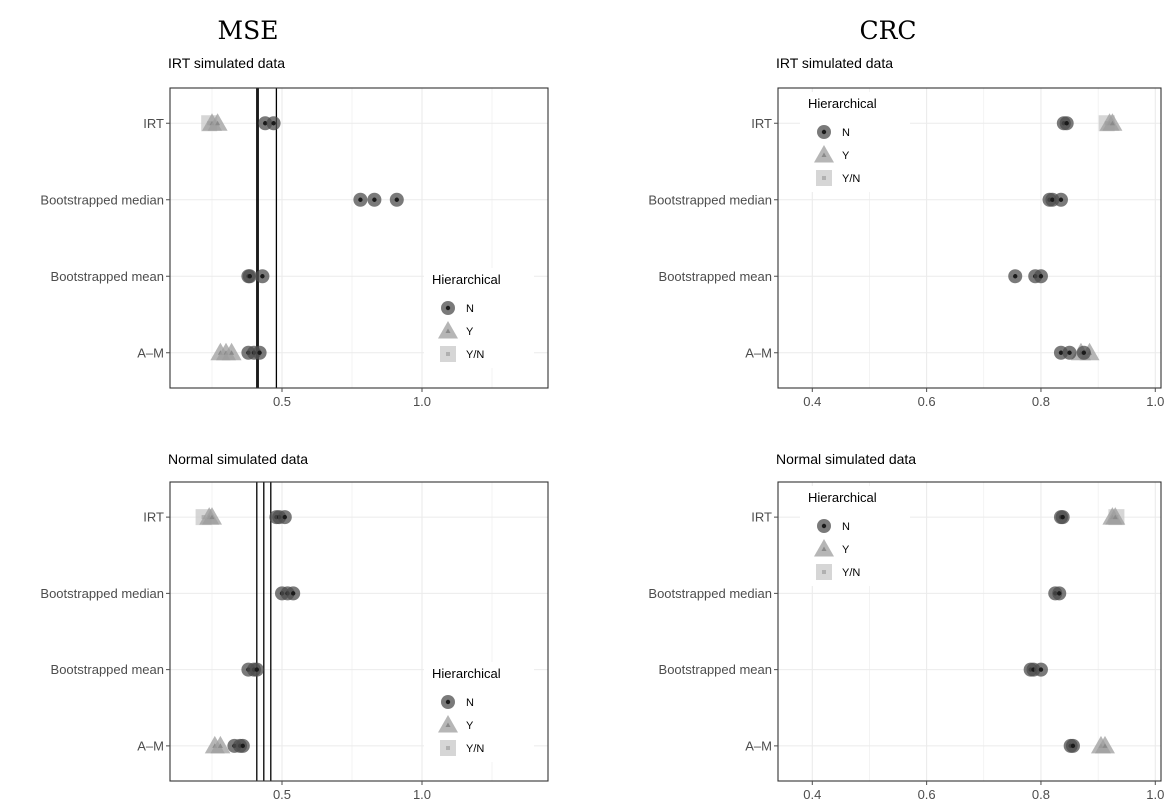 The image size is (1168, 804). I want to click on column-title-crc: CRC, so click(887, 30).